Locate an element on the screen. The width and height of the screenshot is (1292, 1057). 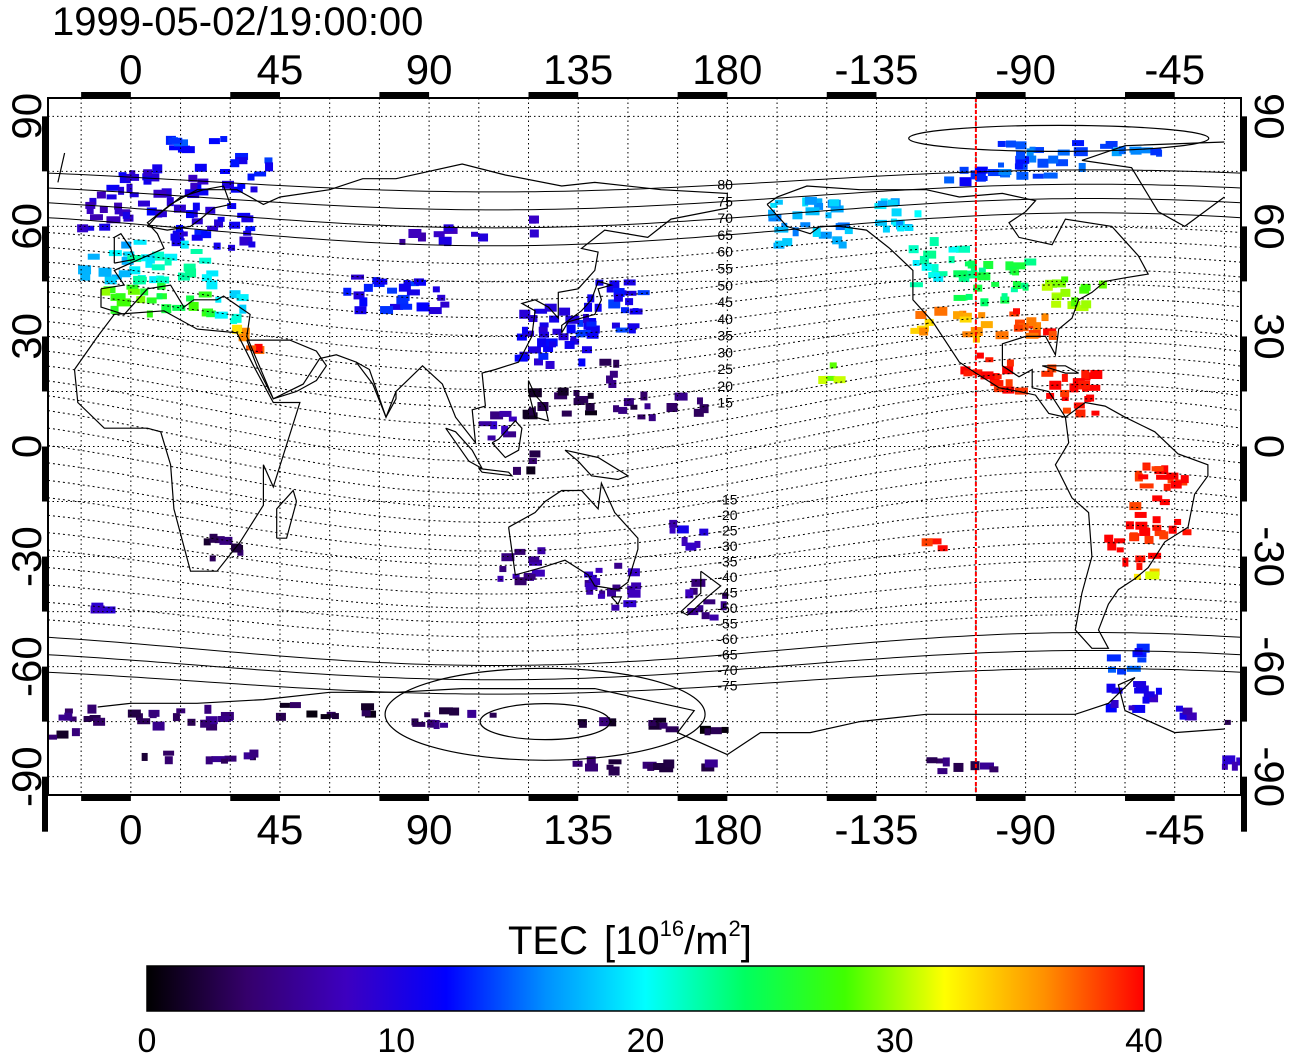
south-dip-pole-contour is located at coordinates (545, 722).